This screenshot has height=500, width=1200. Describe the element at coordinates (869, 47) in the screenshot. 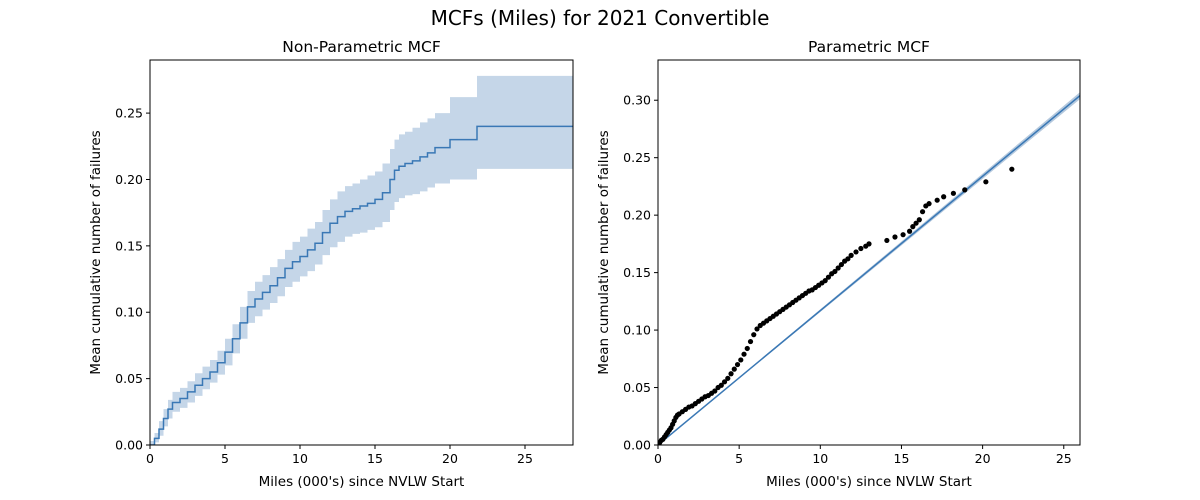

I see `panel-title: Parametric MCF` at that location.